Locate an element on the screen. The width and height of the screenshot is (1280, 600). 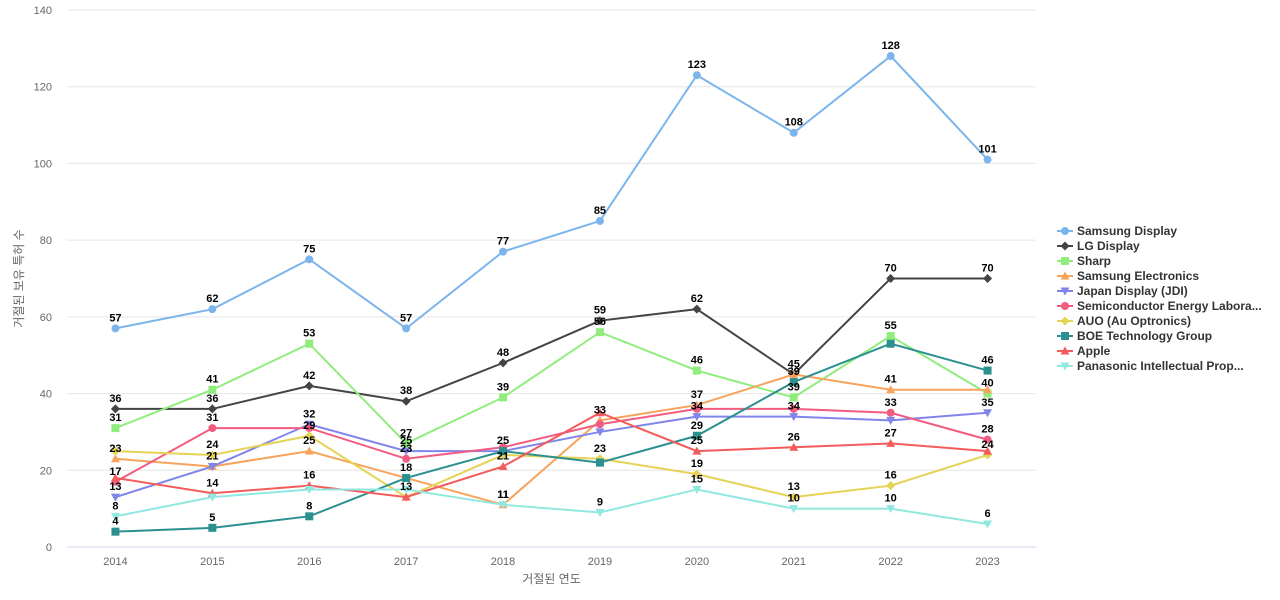
legend-item: AUO (Au Optronics) is located at coordinates (1124, 321).